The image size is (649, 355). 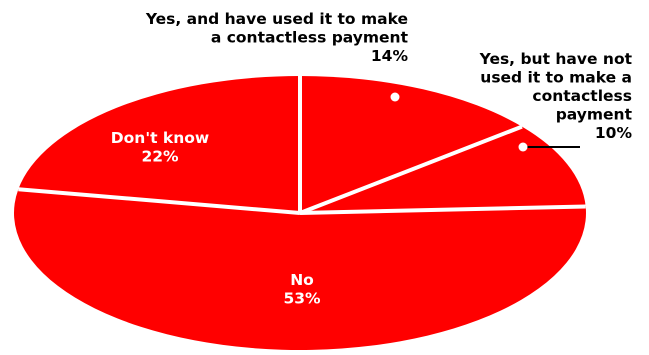 I want to click on slice-label-line: contactless, so click(x=582, y=96).